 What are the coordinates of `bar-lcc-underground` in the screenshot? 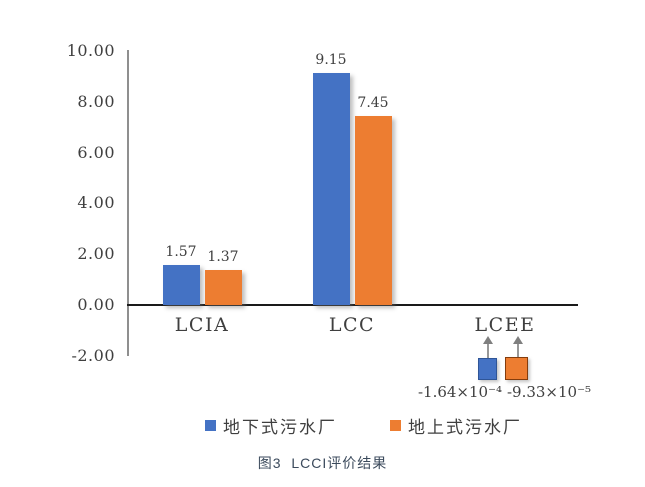 It's located at (331, 189).